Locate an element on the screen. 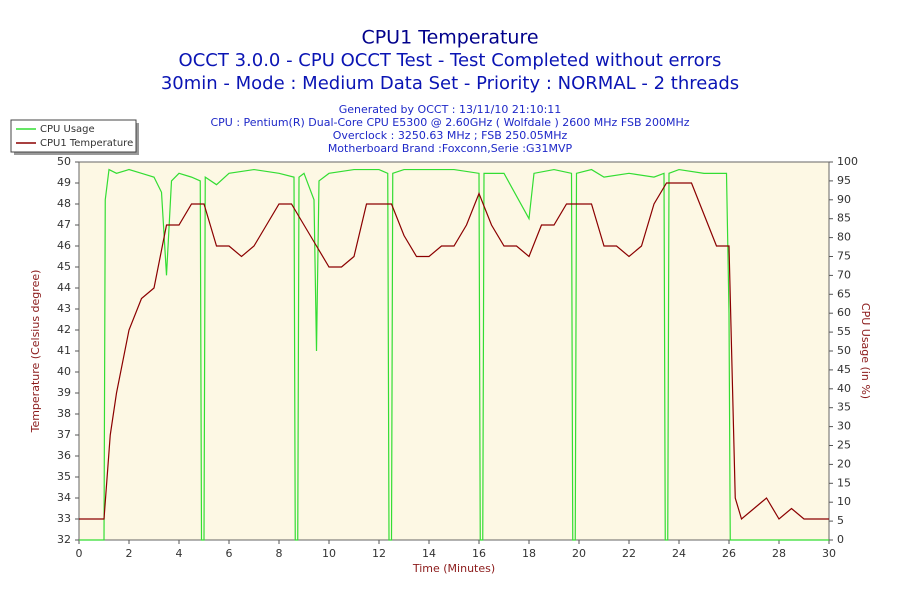  info-line: Generated by OCCT : 13/11/10 21:10:11 is located at coordinates (450, 109).